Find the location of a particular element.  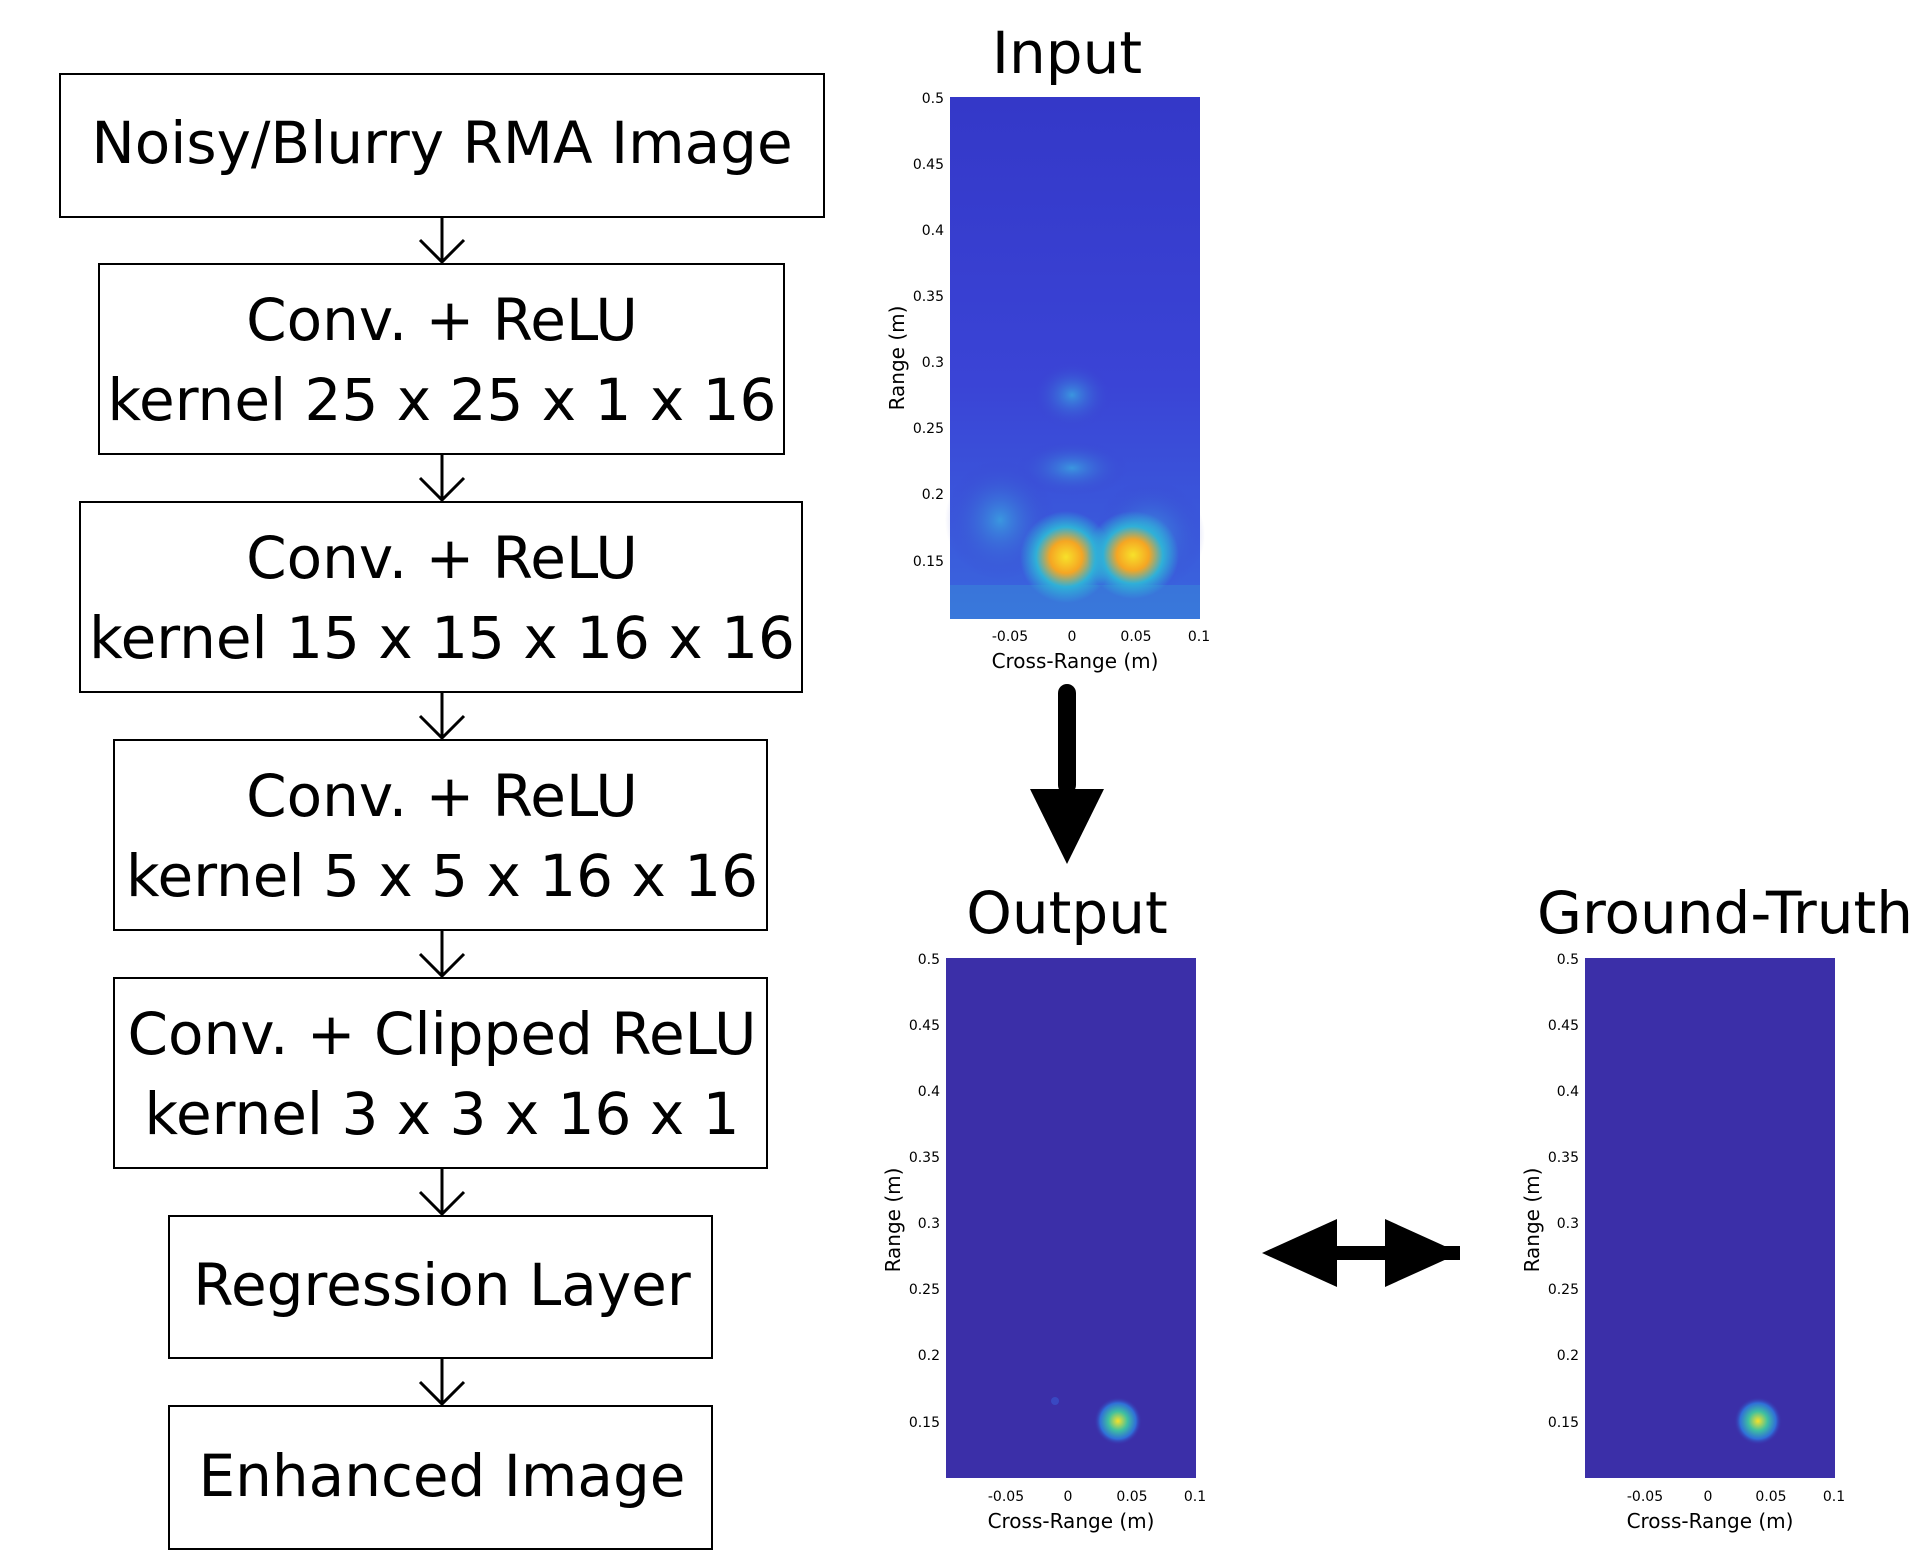

step-box-conv2: Conv. + ReLU kernel 15 x 15 x 16 x 16 is located at coordinates (441, 597).